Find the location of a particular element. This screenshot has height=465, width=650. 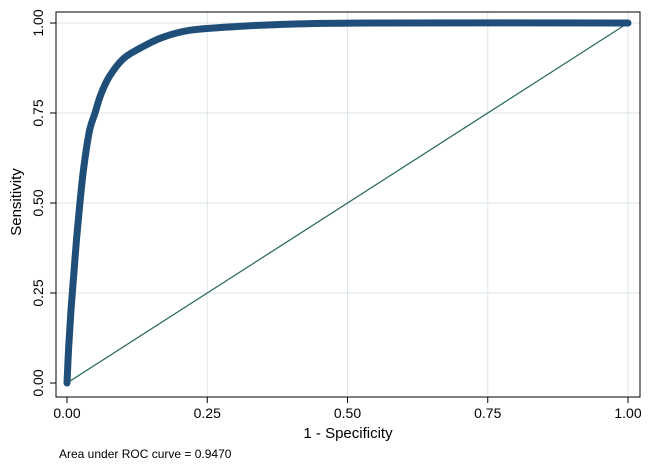

y-tick-label: 0.25 is located at coordinates (38, 292).